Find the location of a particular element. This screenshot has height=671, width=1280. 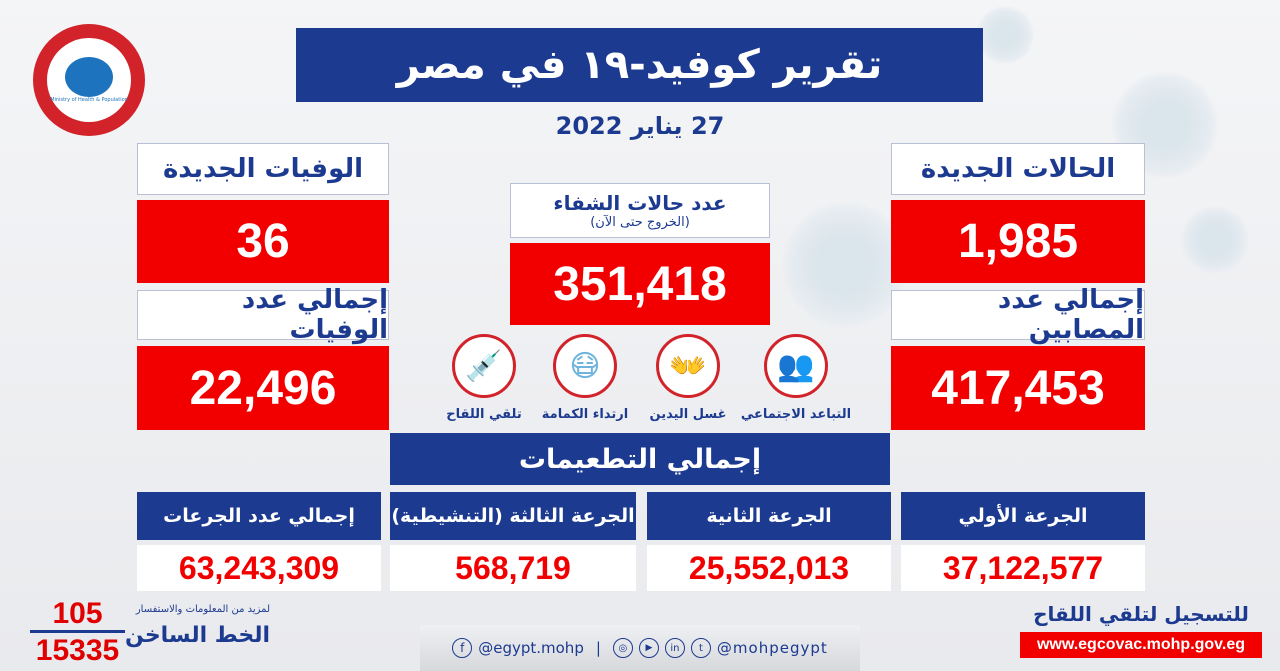

new-cases-label: الحالات الجديدة is located at coordinates (1018, 169).